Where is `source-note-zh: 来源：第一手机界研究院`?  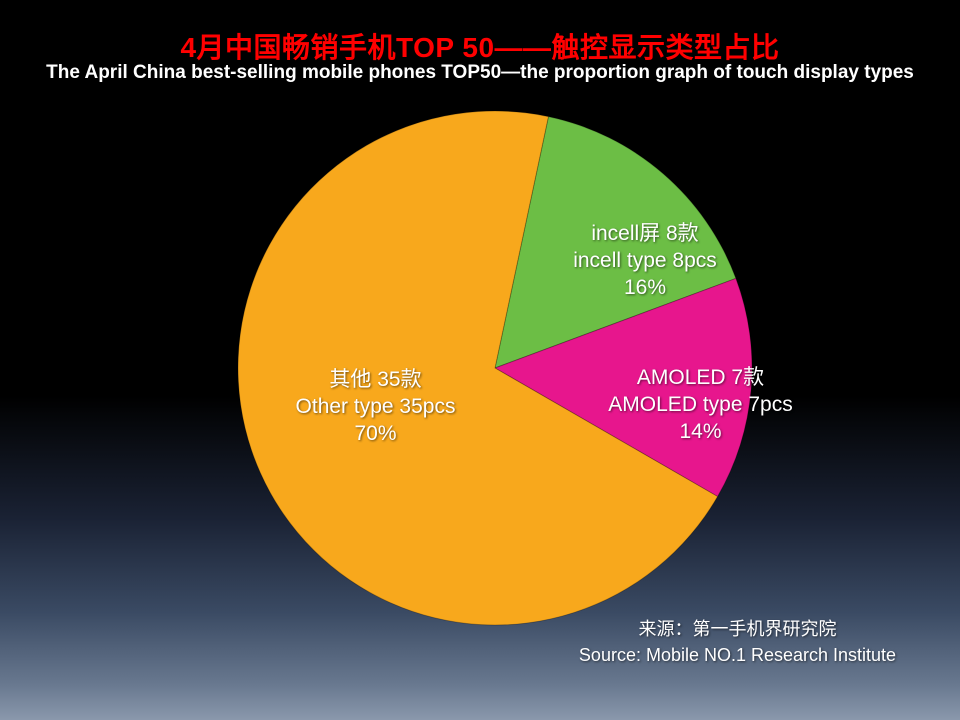
source-note-zh: 来源：第一手机界研究院 is located at coordinates (737, 629).